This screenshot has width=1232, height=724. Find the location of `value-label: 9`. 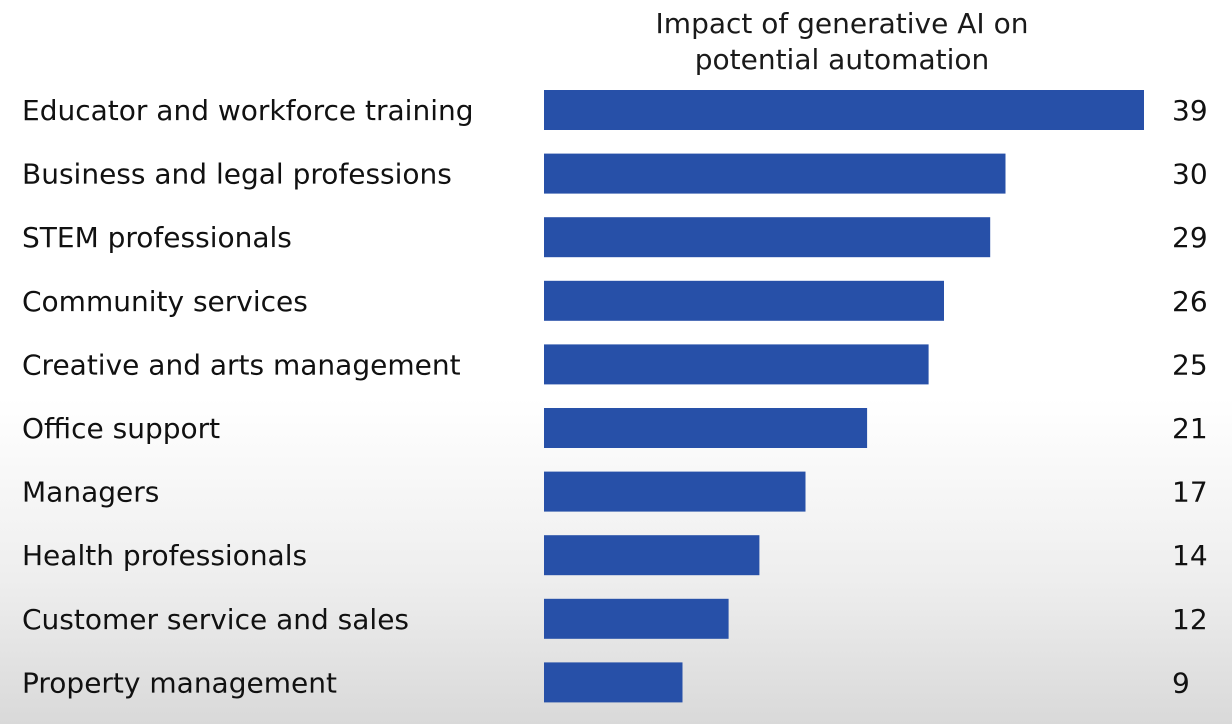

value-label: 9 is located at coordinates (1181, 682).